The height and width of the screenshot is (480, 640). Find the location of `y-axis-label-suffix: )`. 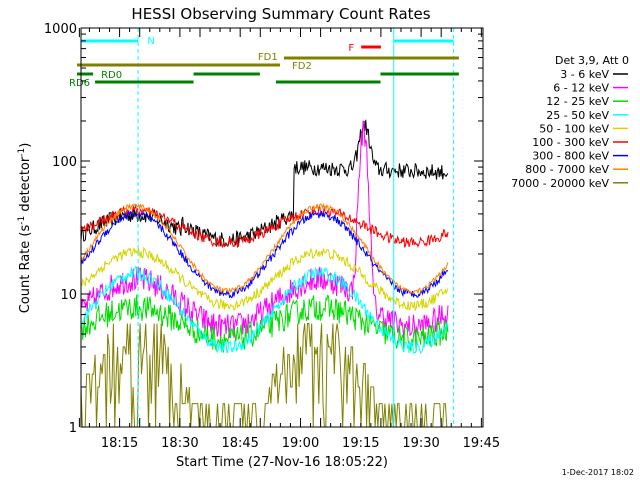

y-axis-label-suffix: ) is located at coordinates (25, 145).